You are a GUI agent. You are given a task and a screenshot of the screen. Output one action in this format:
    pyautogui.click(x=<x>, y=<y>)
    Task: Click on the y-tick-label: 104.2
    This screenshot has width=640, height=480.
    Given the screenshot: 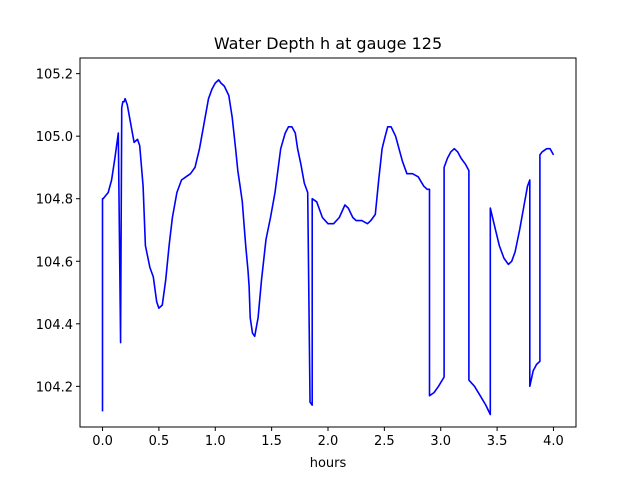 What is the action you would take?
    pyautogui.click(x=54, y=387)
    